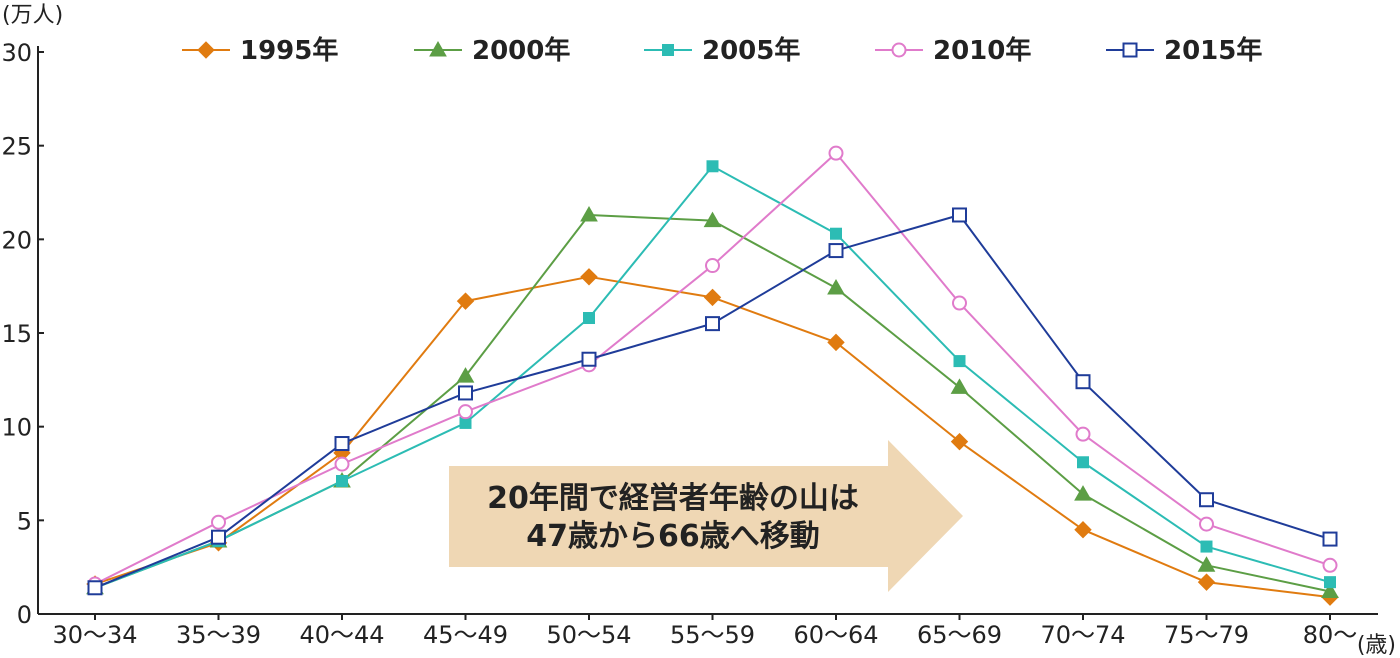 This screenshot has height=658, width=1400. Describe the element at coordinates (1330, 635) in the screenshot. I see `x-tick-label: 80〜` at that location.